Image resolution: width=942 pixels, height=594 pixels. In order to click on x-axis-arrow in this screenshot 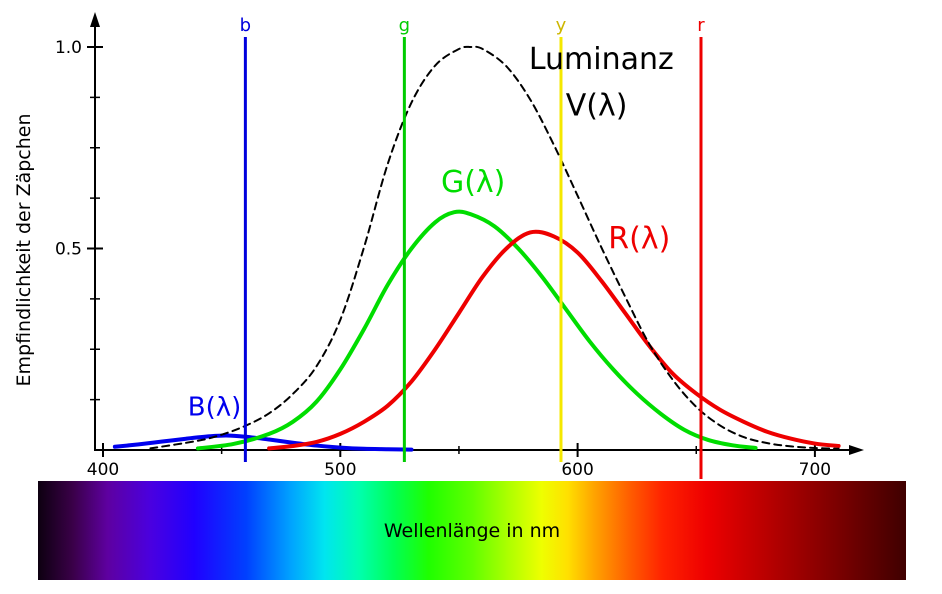, I will do `click(856, 450)`.